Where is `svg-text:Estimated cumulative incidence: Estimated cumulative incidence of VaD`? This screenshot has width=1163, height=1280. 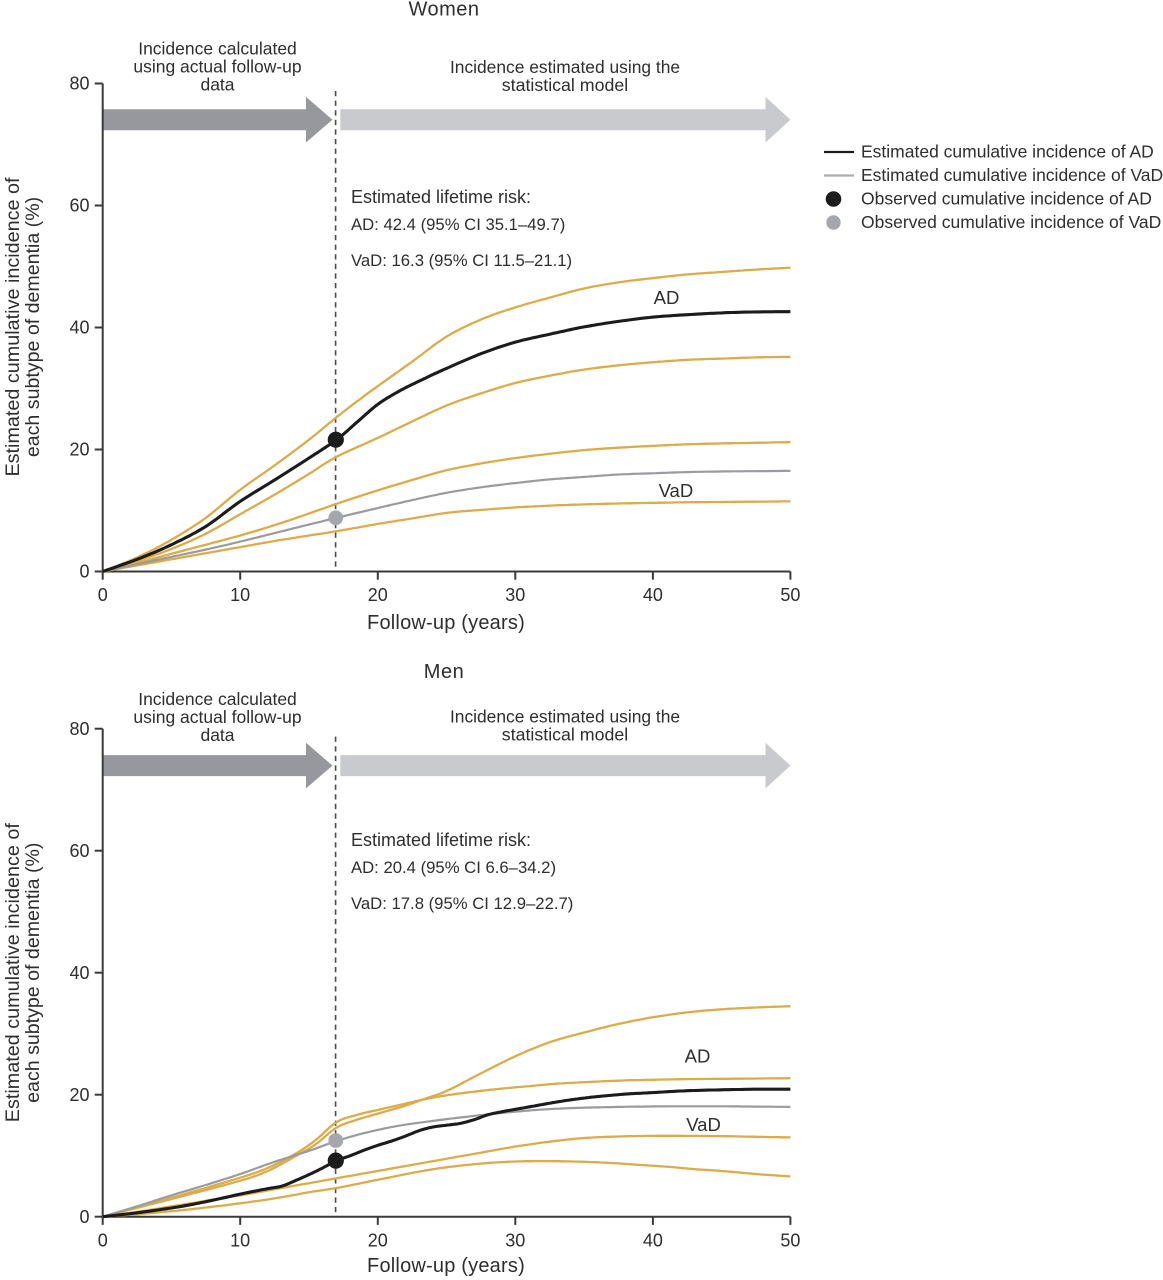 svg-text:Estimated cumulative incidence: Estimated cumulative incidence of VaD is located at coordinates (1012, 175).